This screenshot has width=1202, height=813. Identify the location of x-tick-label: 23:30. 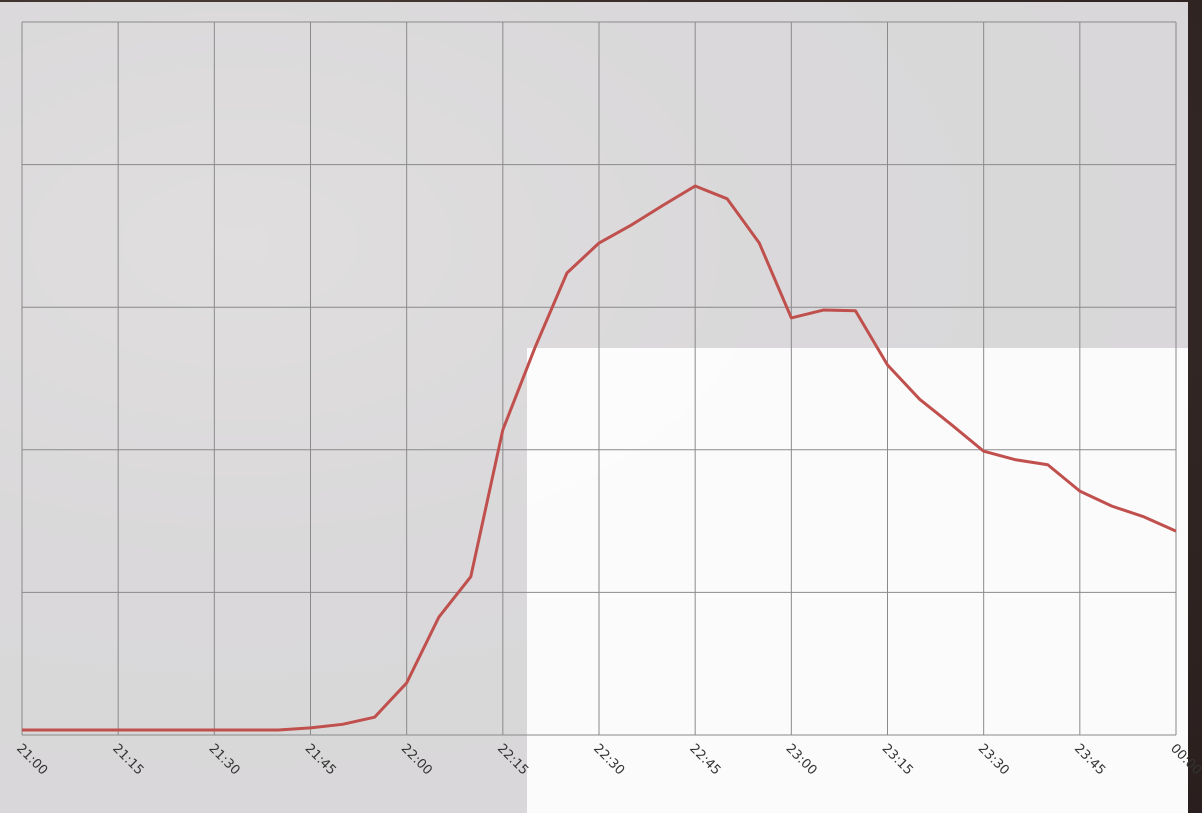
(993, 759).